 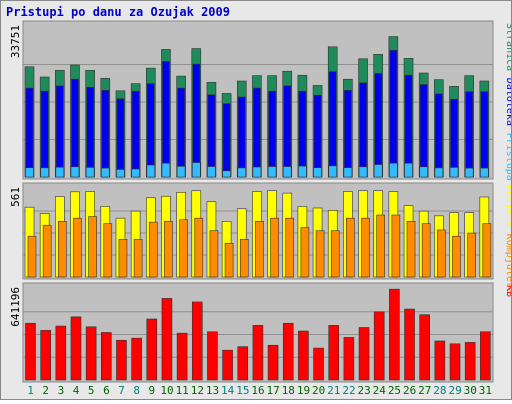 I want to click on legend-datoteka: Datoteka, so click(x=507, y=102).